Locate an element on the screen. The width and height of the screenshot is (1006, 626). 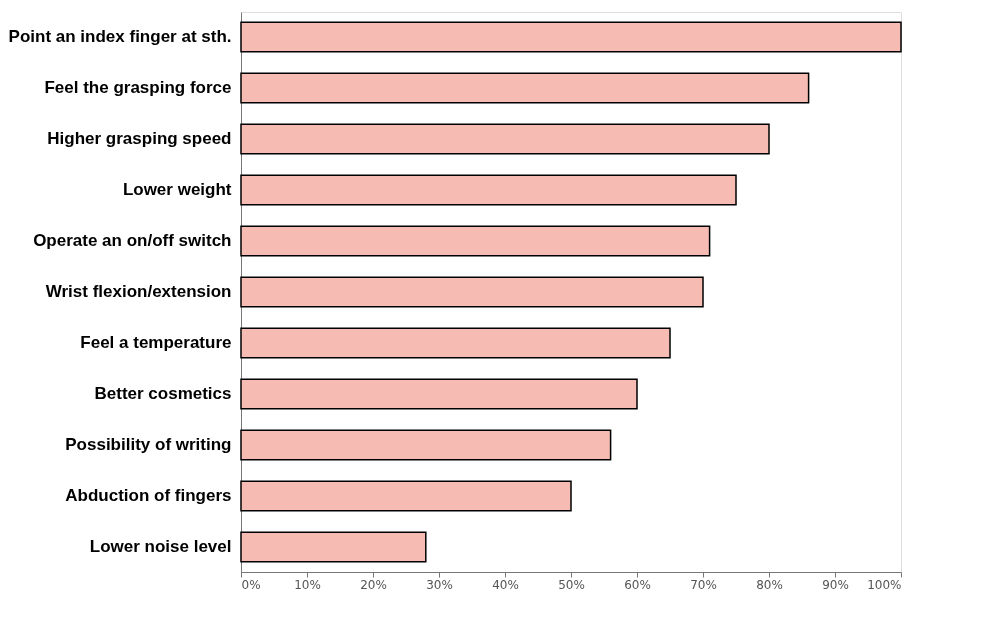
y-tick-label: Lower noise level is located at coordinates (160, 547).